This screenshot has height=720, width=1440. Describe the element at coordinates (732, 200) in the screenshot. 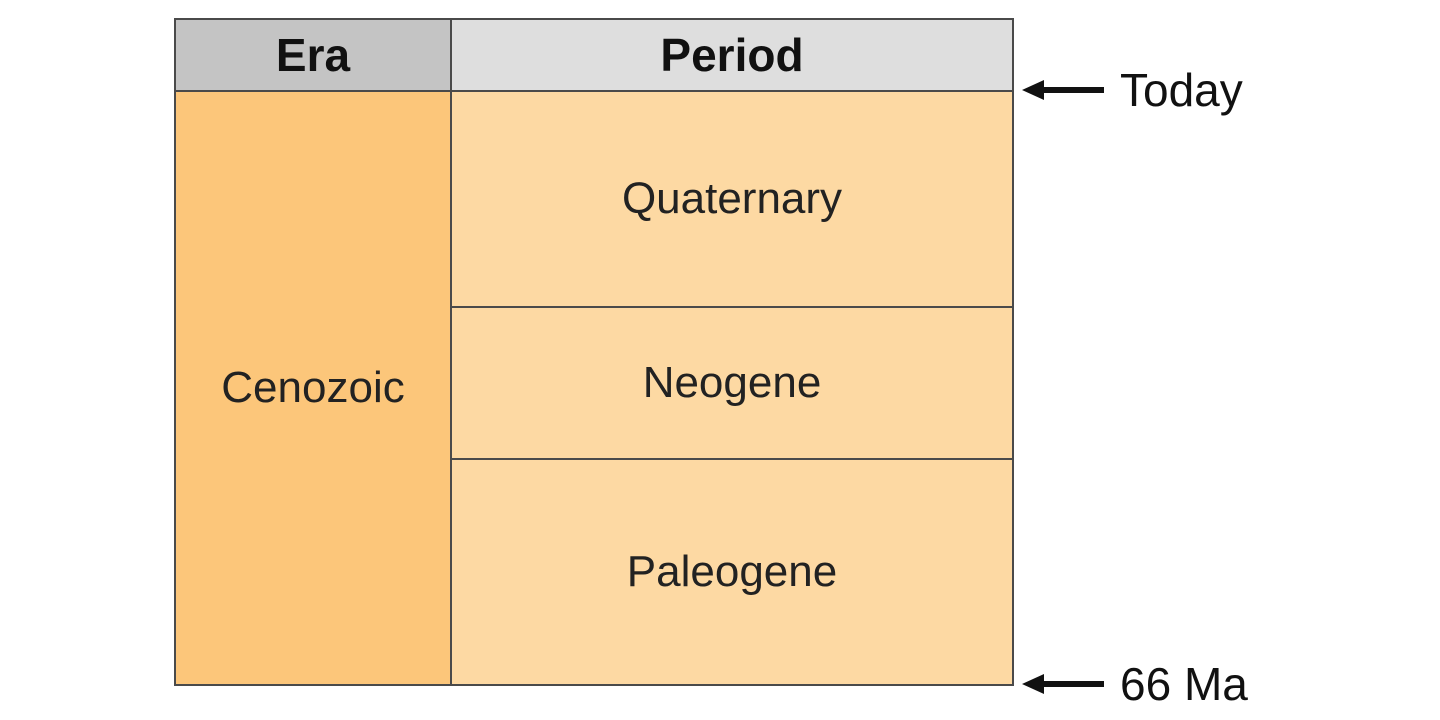

I see `period-cell-quaternary: Quaternary` at that location.